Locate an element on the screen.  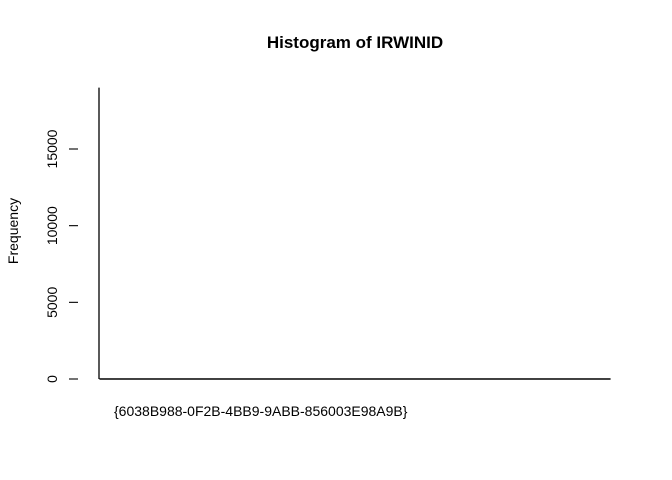
y-tick-label: 15000 is located at coordinates (52, 148).